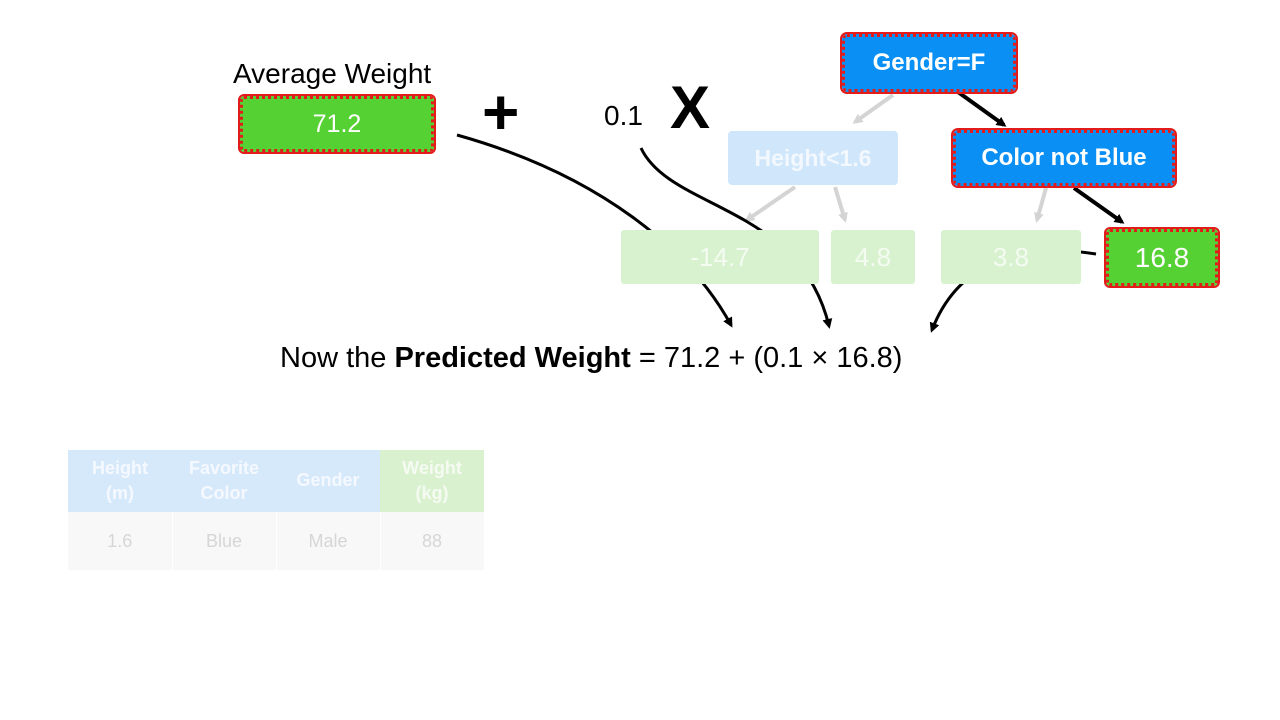  I want to click on equation-bold-term: Predicted Weight, so click(512, 358).